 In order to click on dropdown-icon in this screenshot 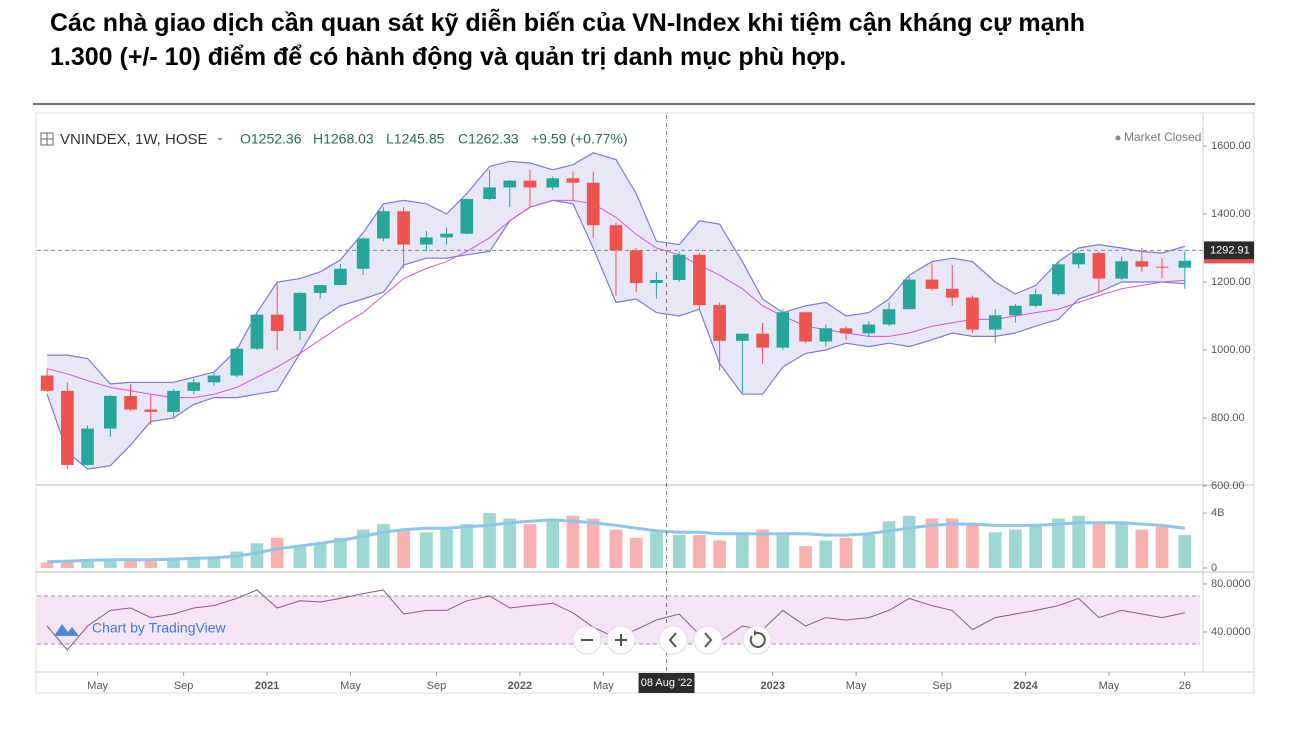, I will do `click(220, 139)`.